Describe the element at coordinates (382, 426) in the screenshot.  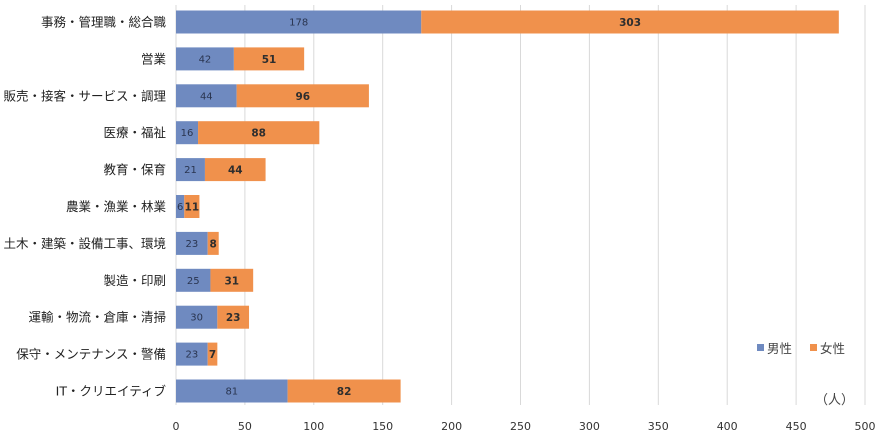
I see `x-tick-label: 150` at that location.